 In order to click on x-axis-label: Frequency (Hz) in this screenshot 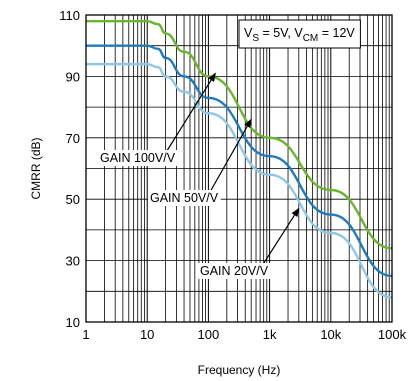, I will do `click(239, 370)`.